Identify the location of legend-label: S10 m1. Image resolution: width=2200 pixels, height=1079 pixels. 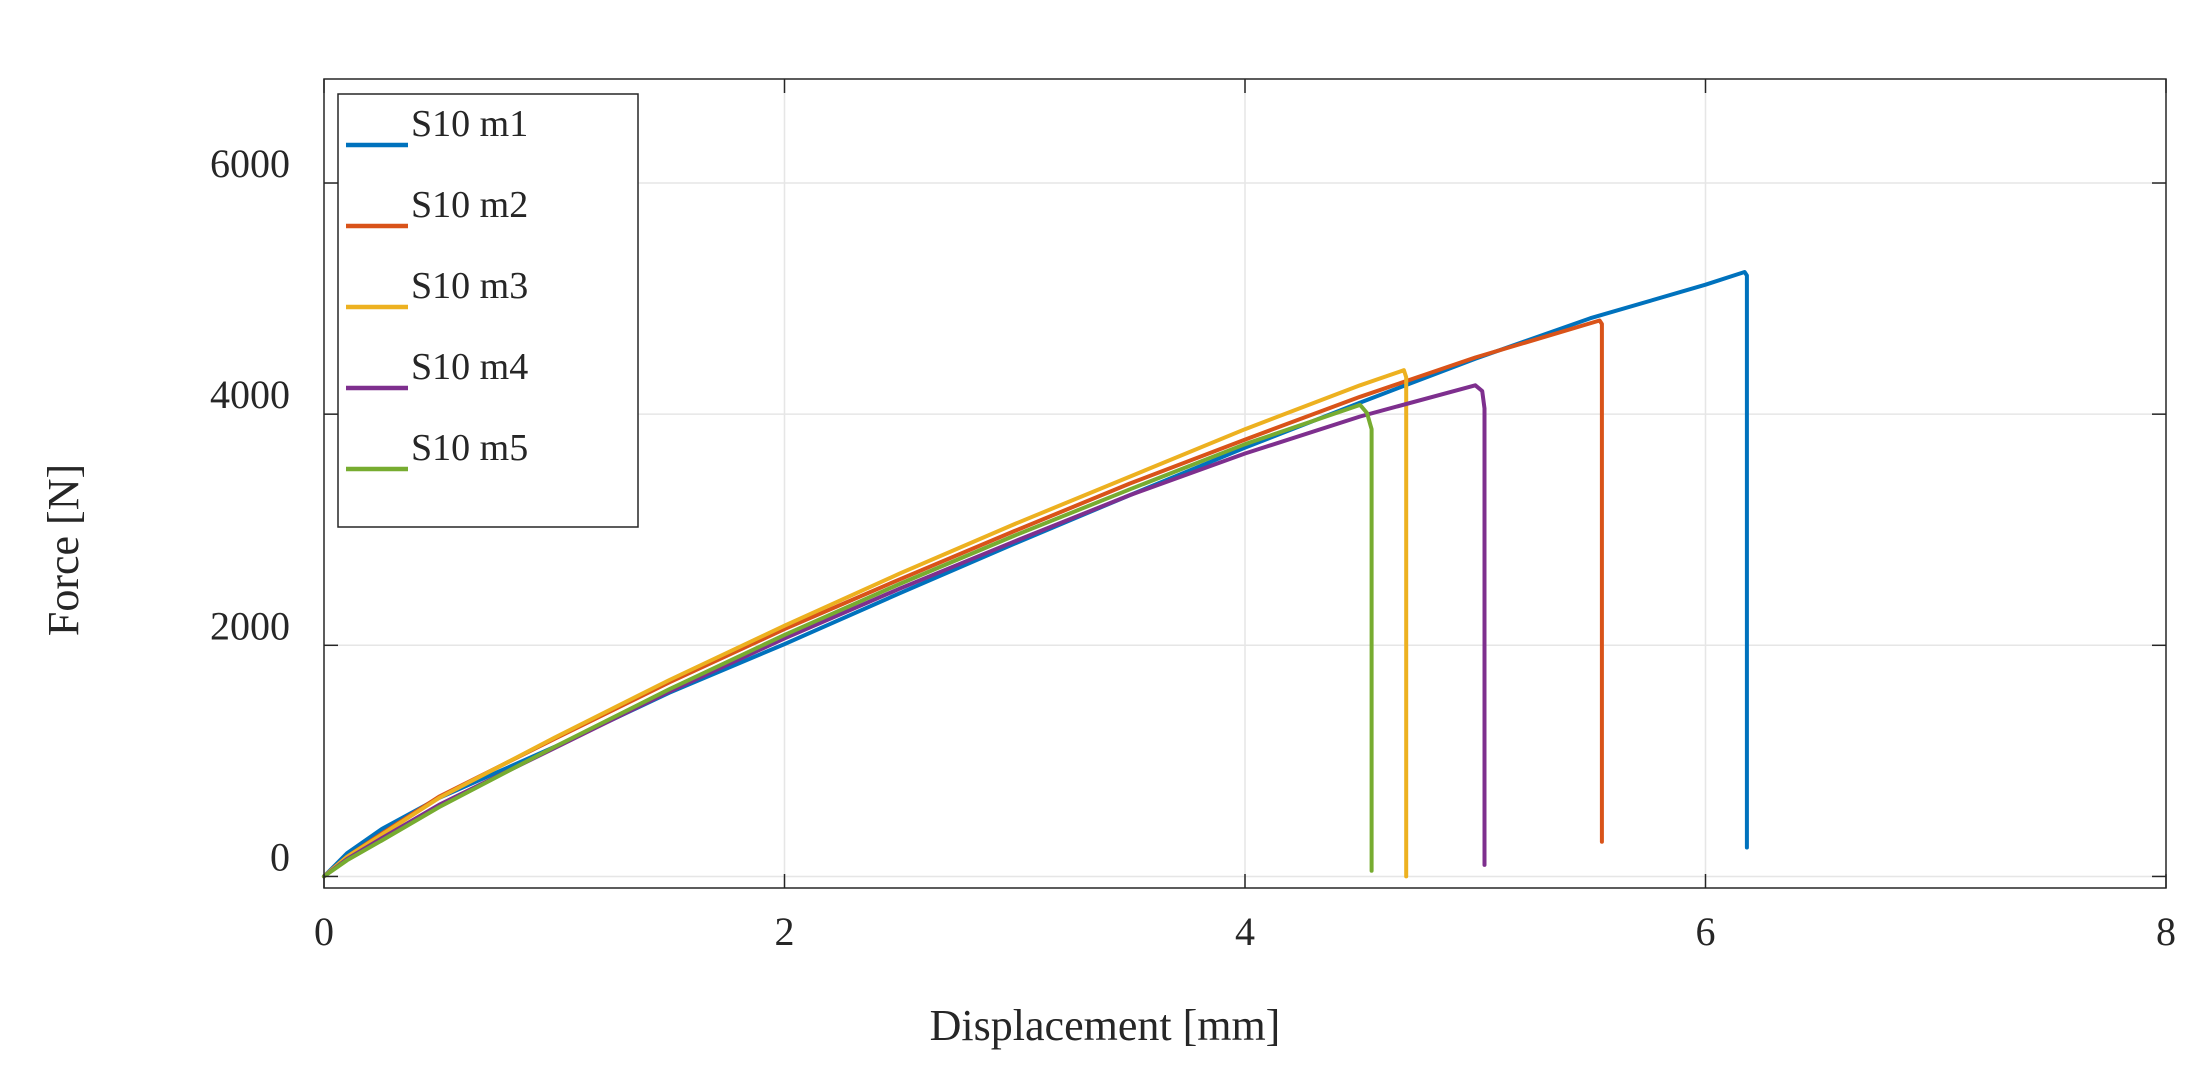
(469, 124).